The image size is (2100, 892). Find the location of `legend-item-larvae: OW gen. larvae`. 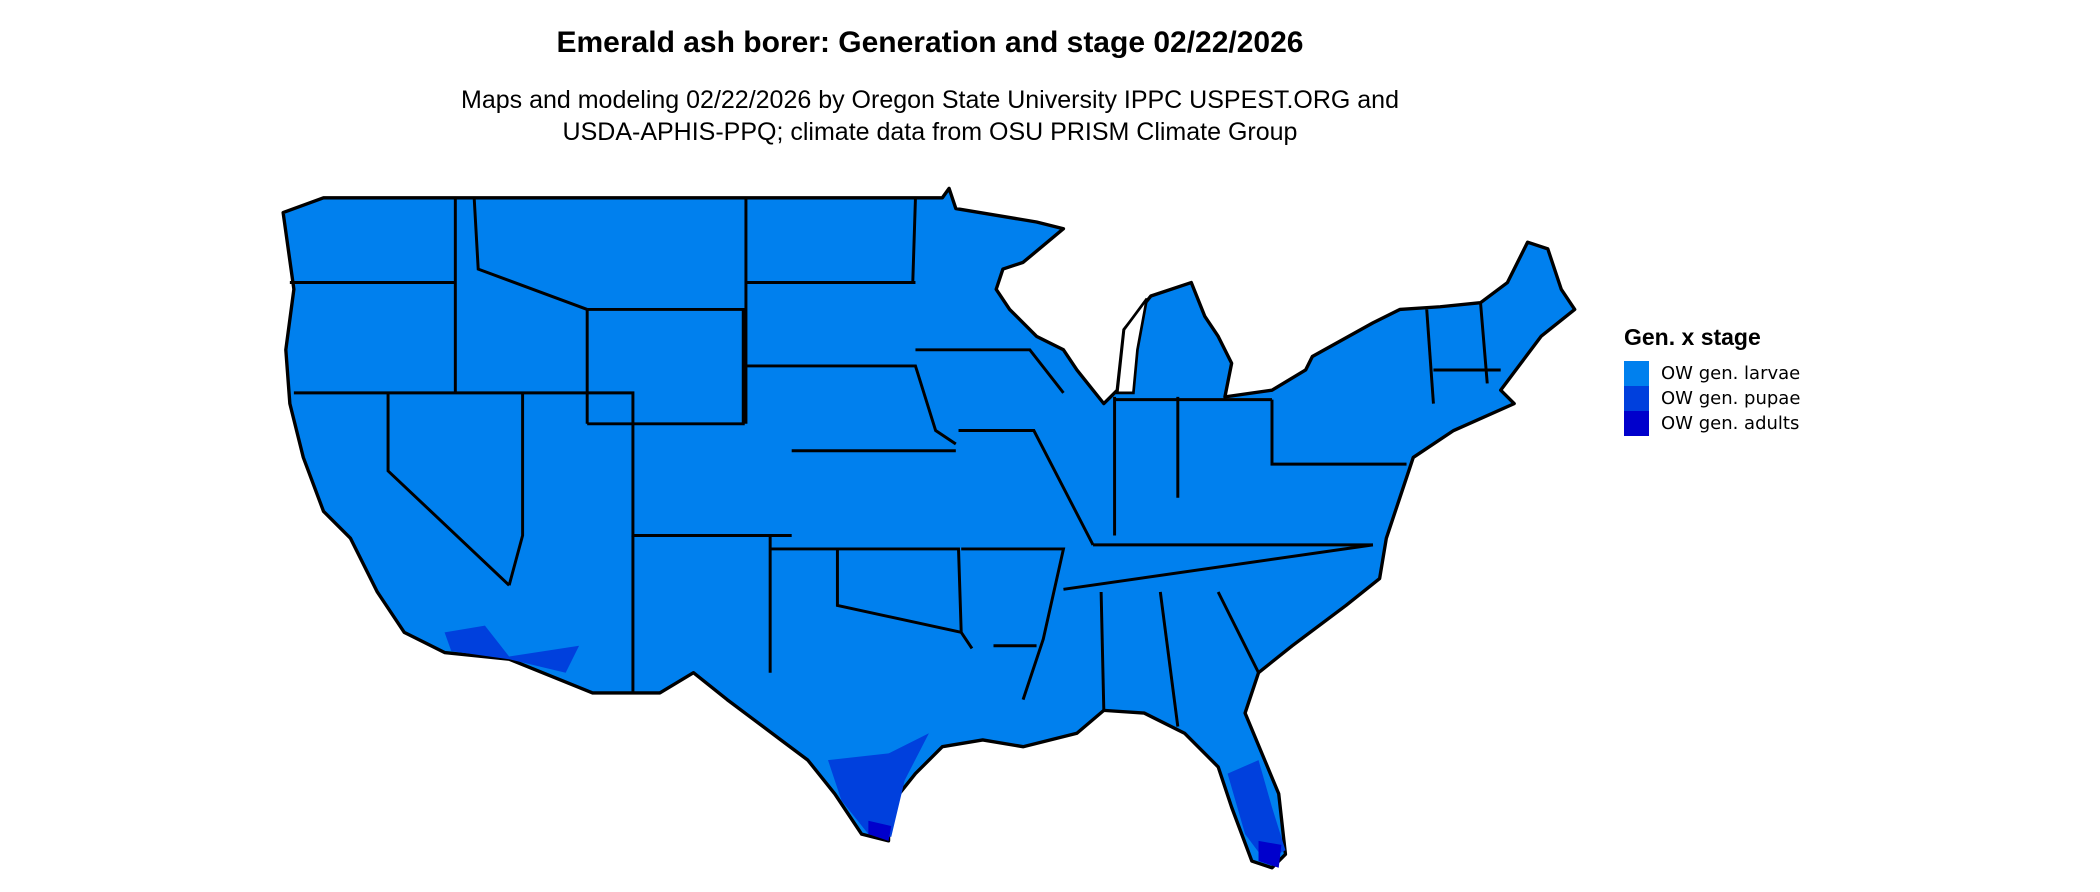

legend-item-larvae: OW gen. larvae is located at coordinates (1712, 373).